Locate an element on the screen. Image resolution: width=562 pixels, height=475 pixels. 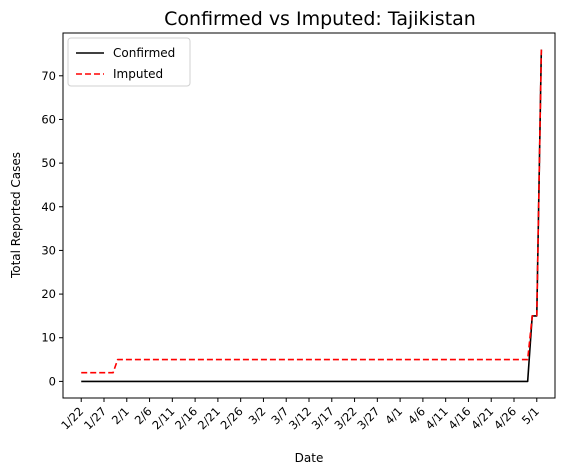
x-tick-label: 3/27 is located at coordinates (368, 418).